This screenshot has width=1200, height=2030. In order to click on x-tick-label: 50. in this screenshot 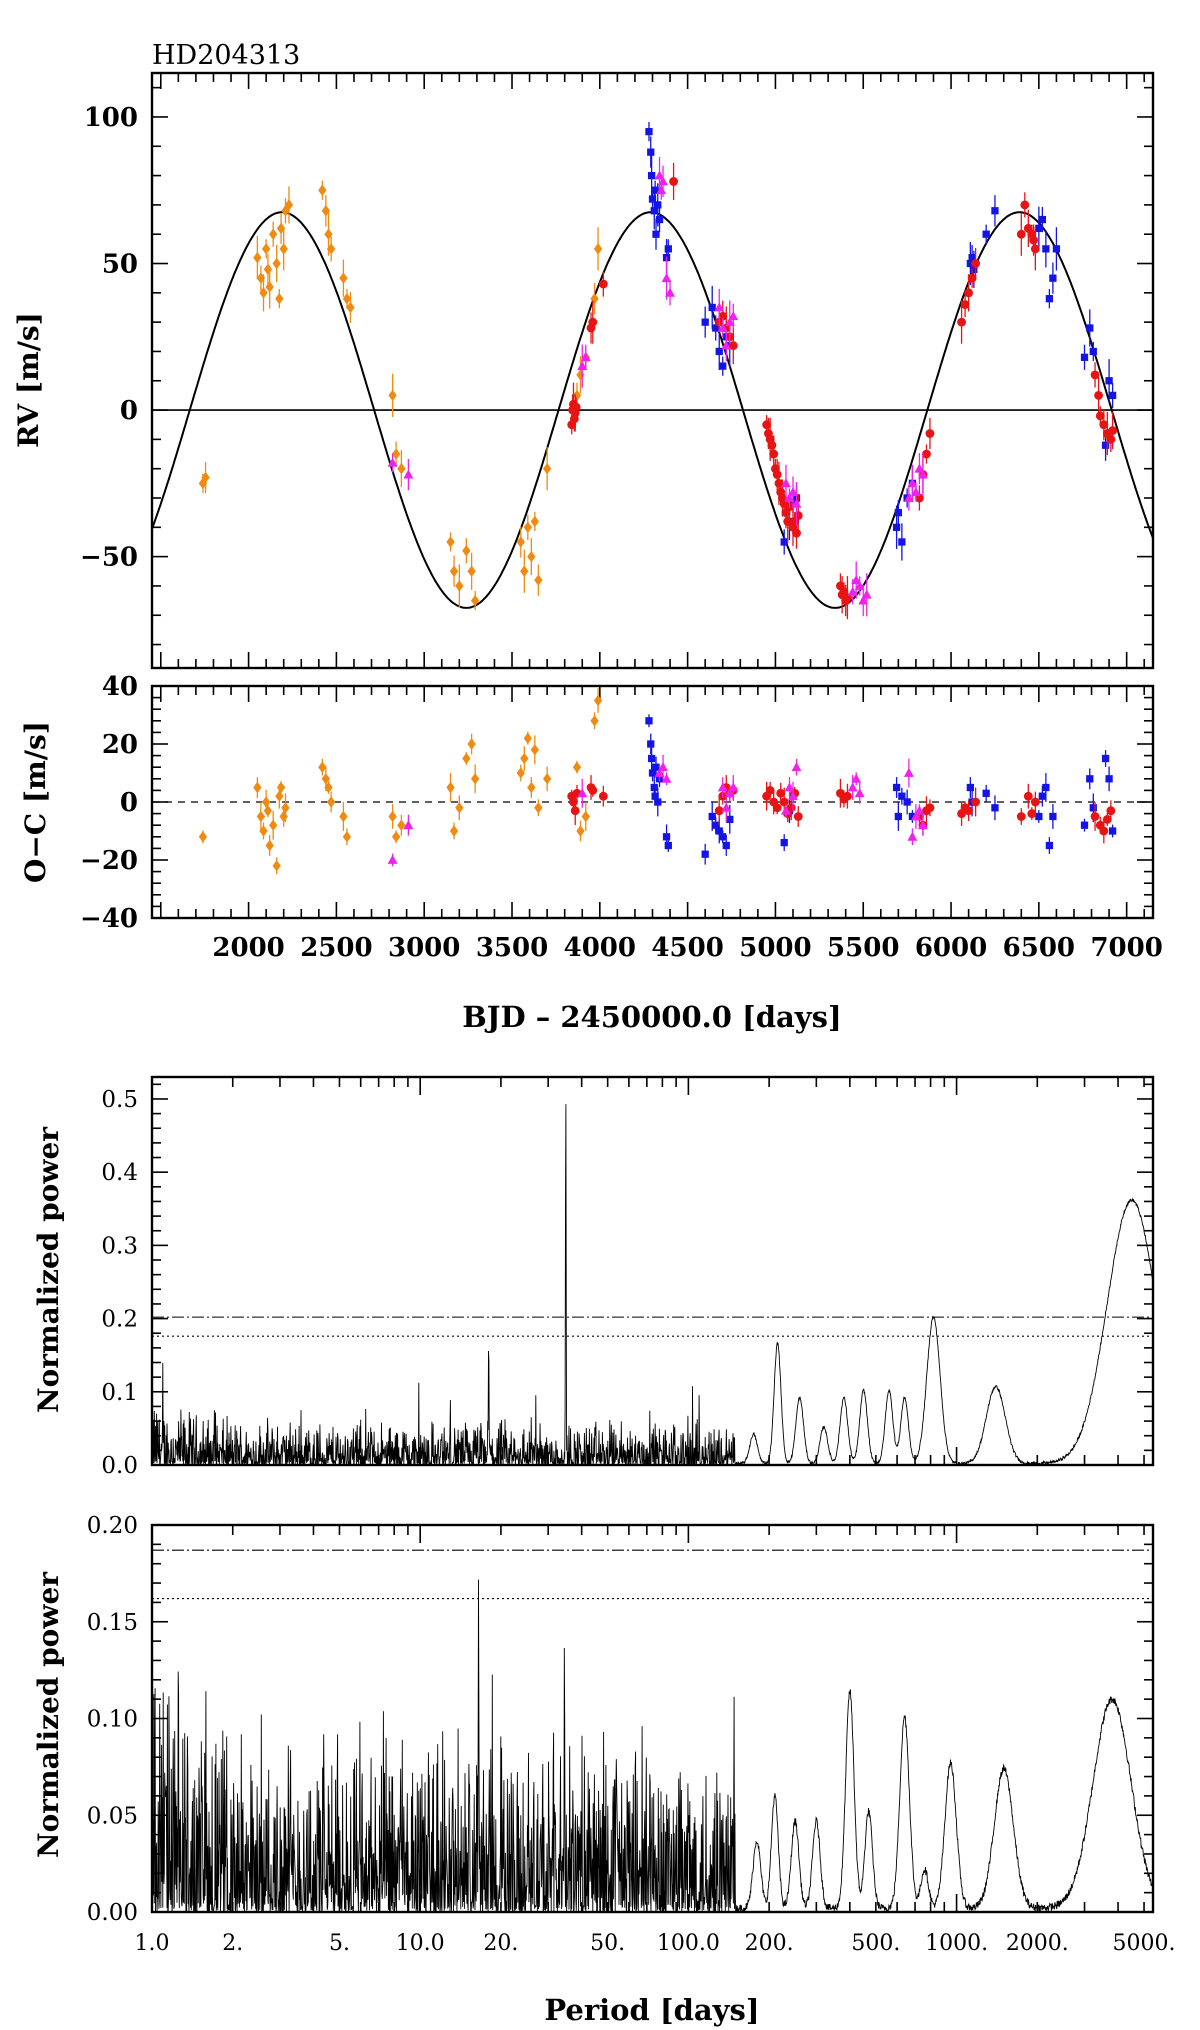, I will do `click(607, 1943)`.